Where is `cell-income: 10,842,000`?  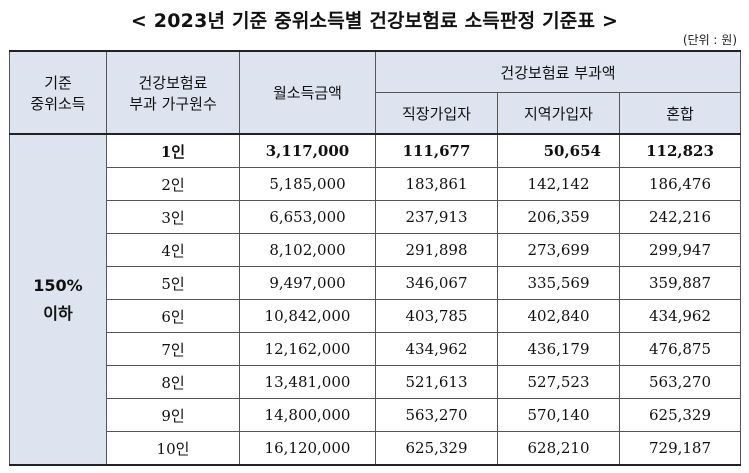
cell-income: 10,842,000 is located at coordinates (307, 316).